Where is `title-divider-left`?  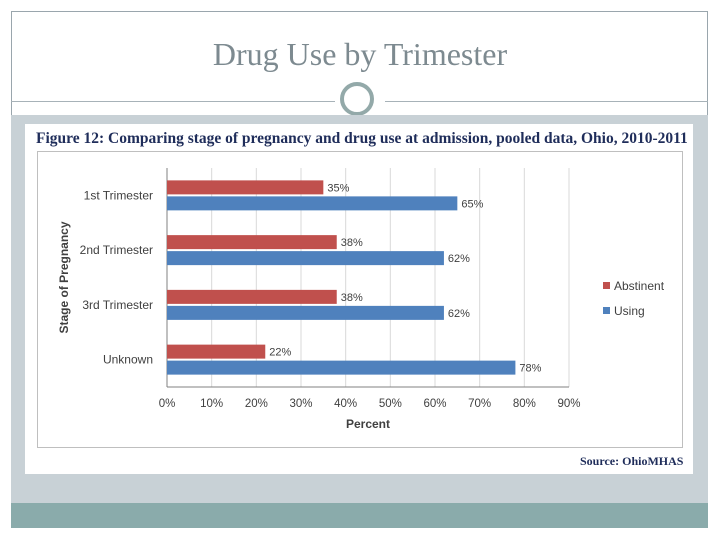 title-divider-left is located at coordinates (173, 101).